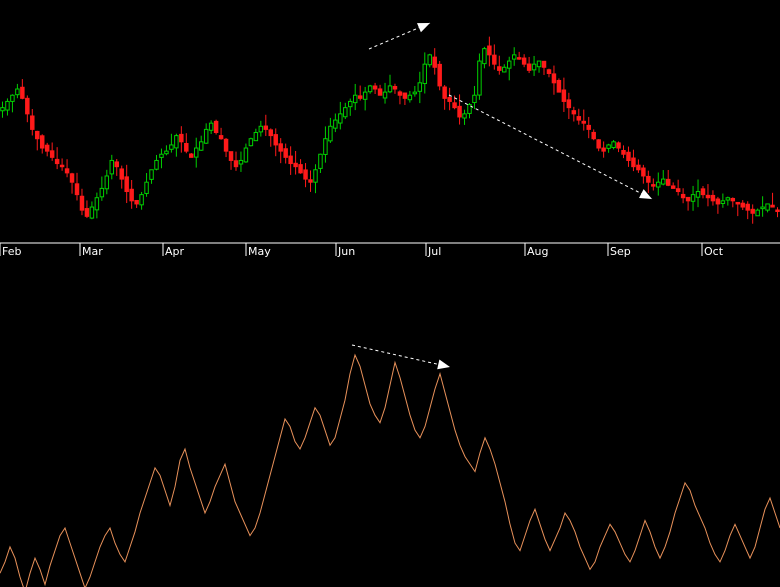 The width and height of the screenshot is (780, 587). I want to click on x-tick-label: Feb, so click(11, 251).